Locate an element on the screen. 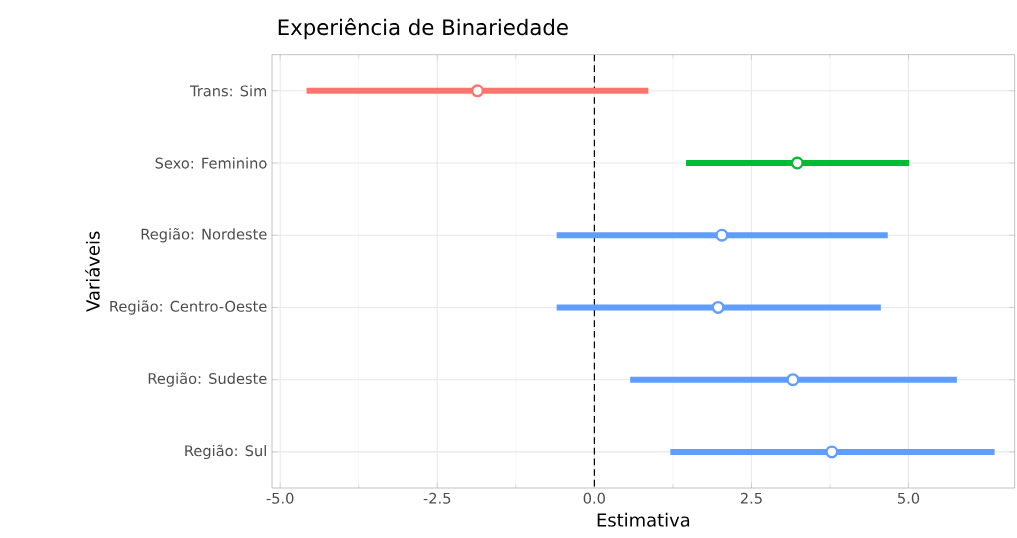 This screenshot has height=538, width=1017. x-tick-label: -5.0 is located at coordinates (280, 498).